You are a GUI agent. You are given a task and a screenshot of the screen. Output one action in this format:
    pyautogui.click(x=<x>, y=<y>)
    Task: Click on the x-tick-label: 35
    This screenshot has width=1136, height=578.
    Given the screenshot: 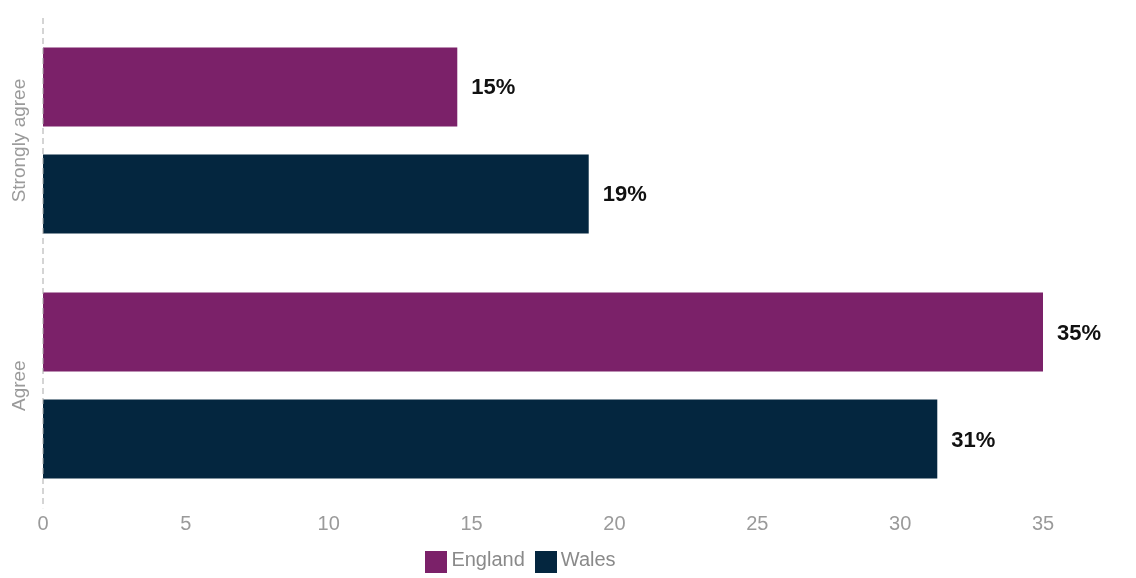 What is the action you would take?
    pyautogui.click(x=1043, y=523)
    